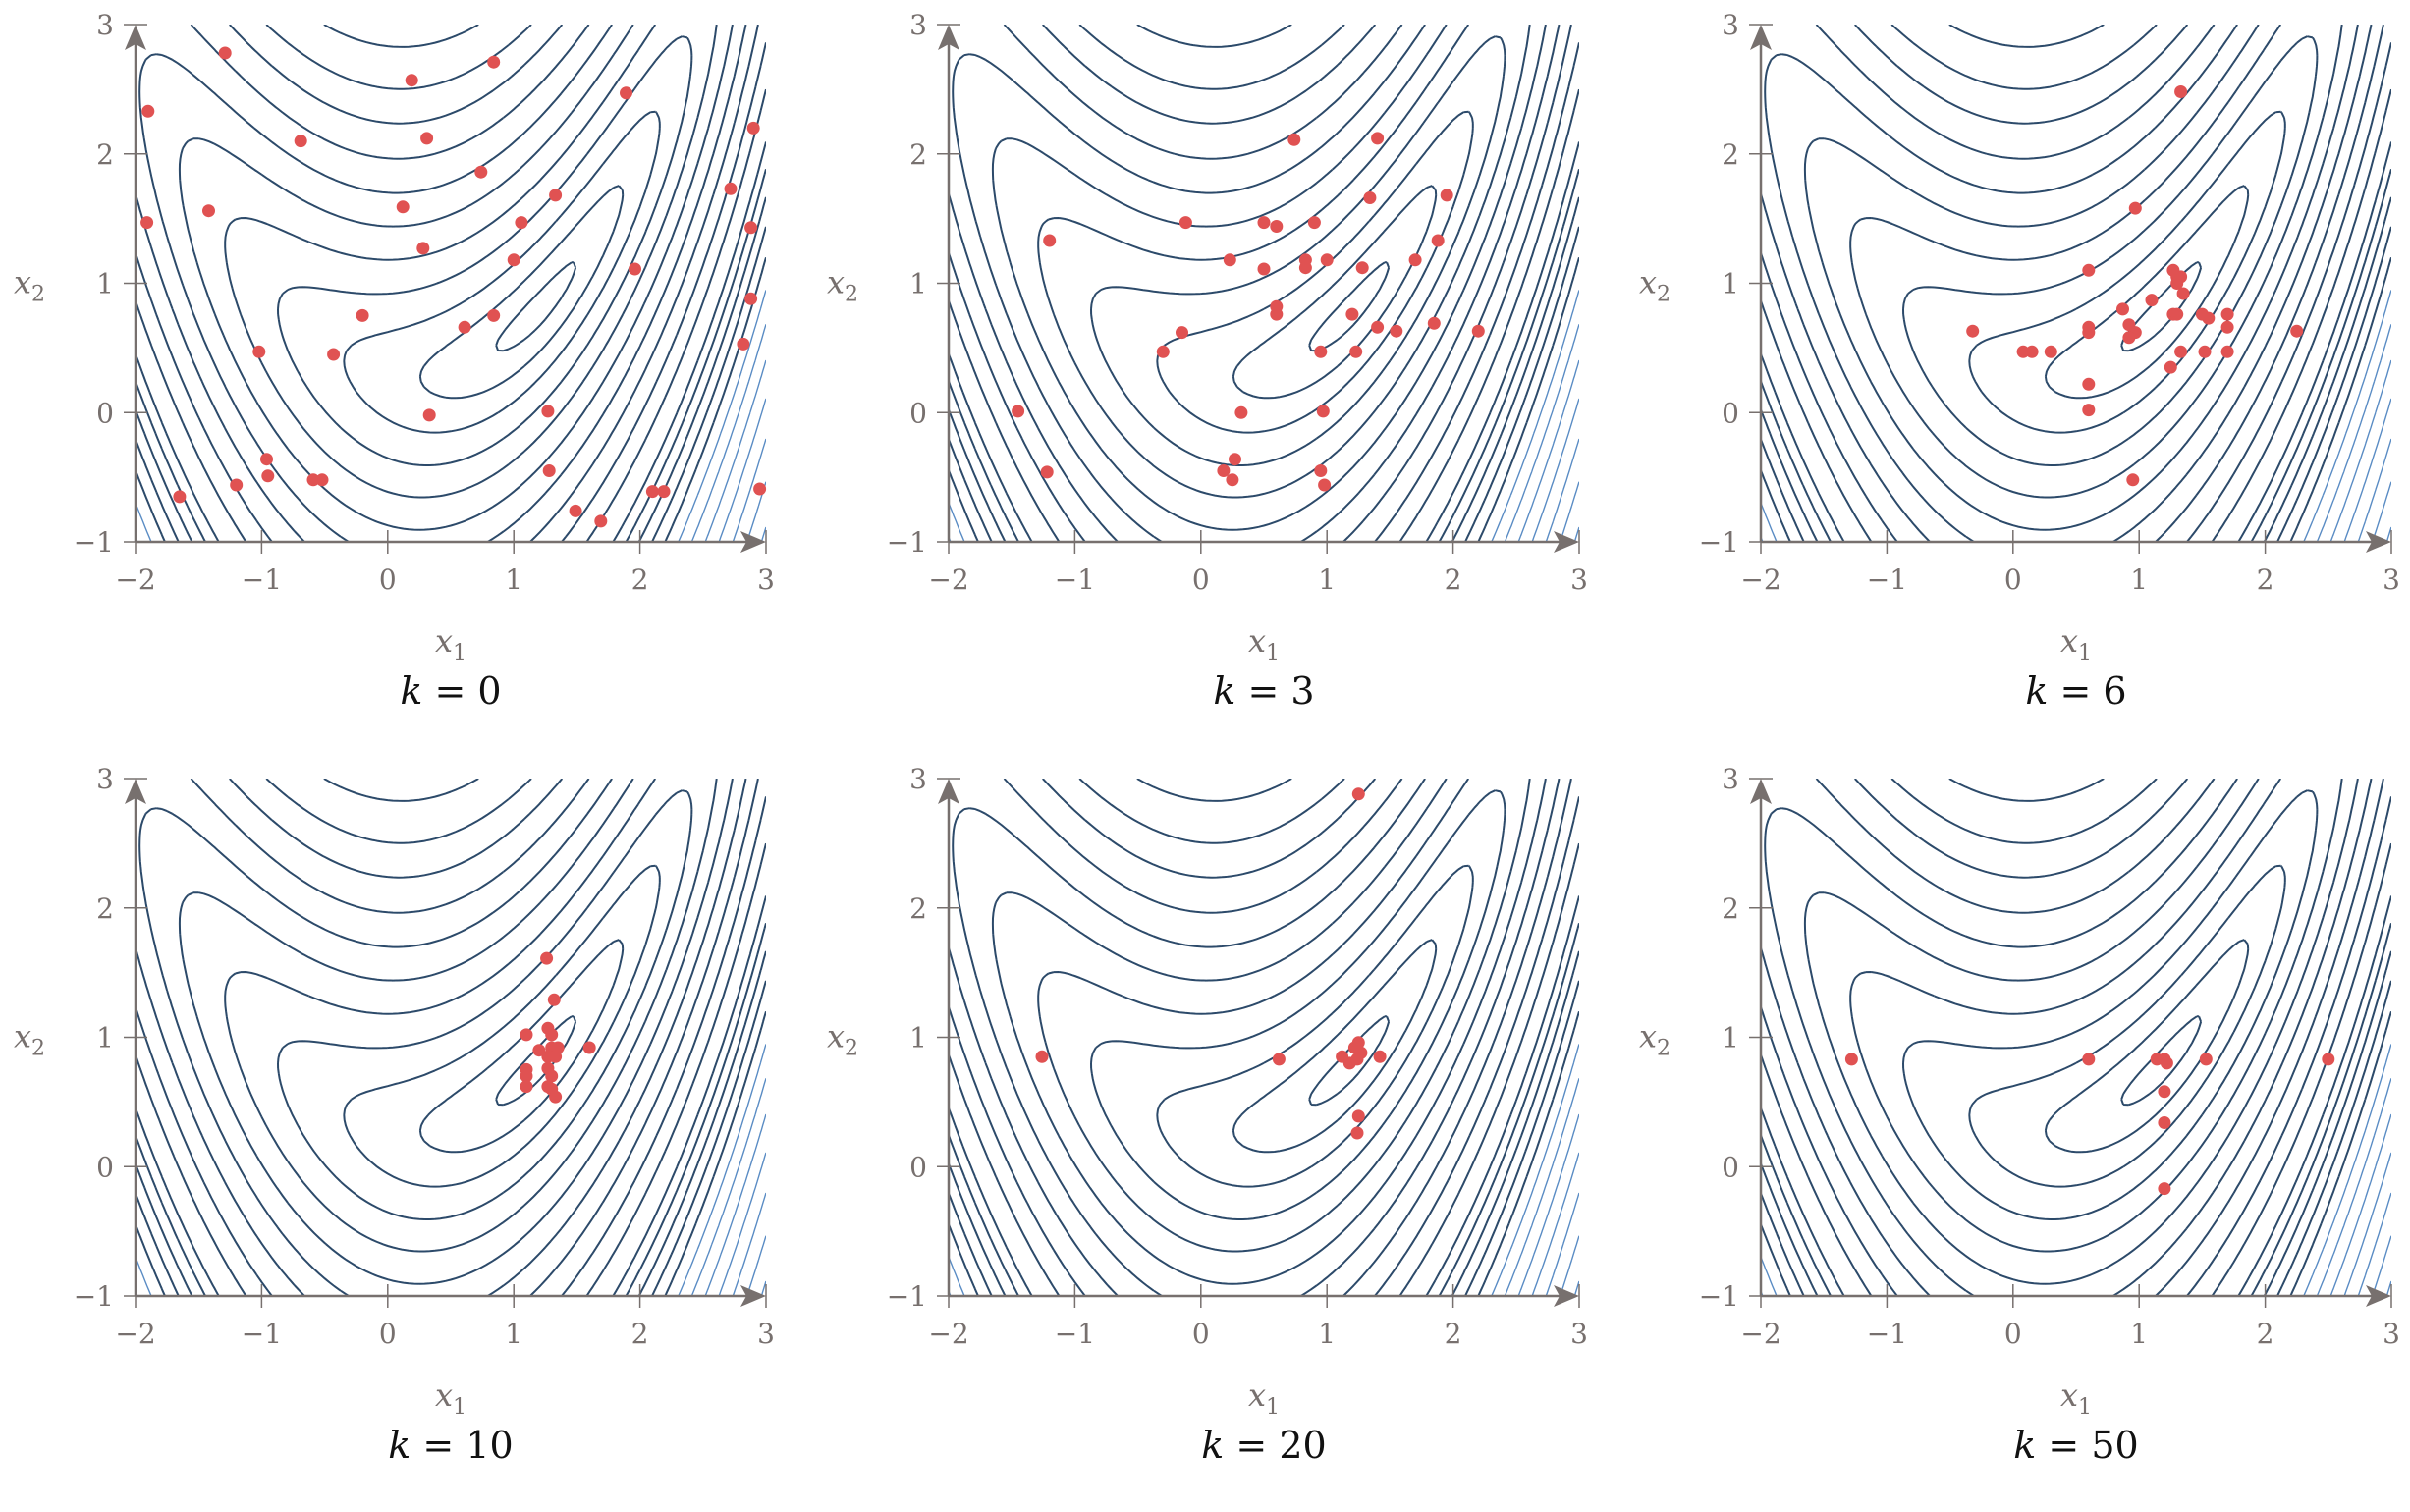 Image resolution: width=2410 pixels, height=1512 pixels. What do you see at coordinates (1761, 792) in the screenshot?
I see `y-axis-arrow-icon` at bounding box center [1761, 792].